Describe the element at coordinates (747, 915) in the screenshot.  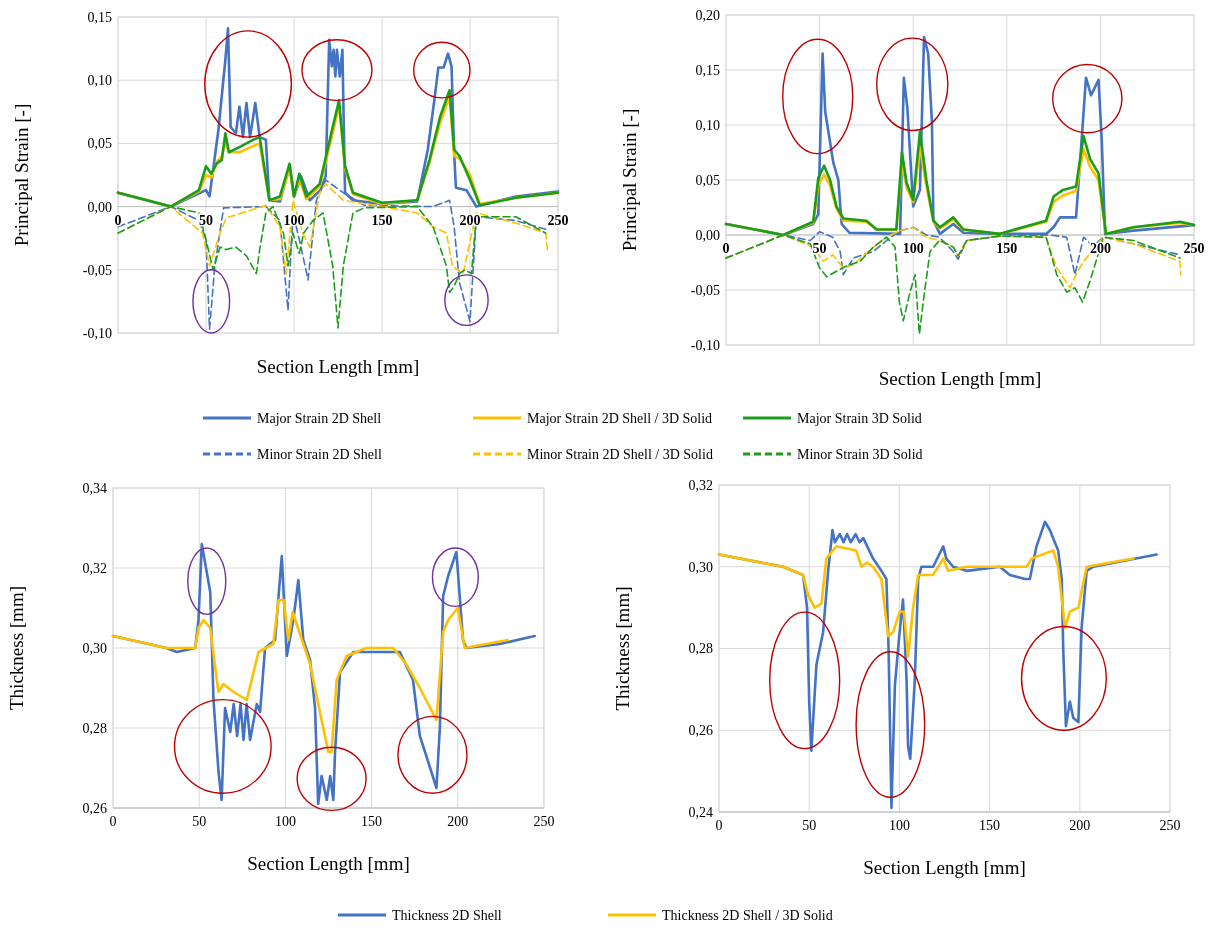
I see `legend-label: Thickness 2D Shell / 3D Solid` at that location.